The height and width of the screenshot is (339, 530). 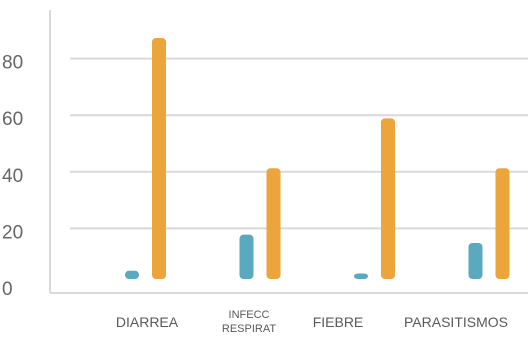 What do you see at coordinates (12, 119) in the screenshot?
I see `y-tick-label: 60` at bounding box center [12, 119].